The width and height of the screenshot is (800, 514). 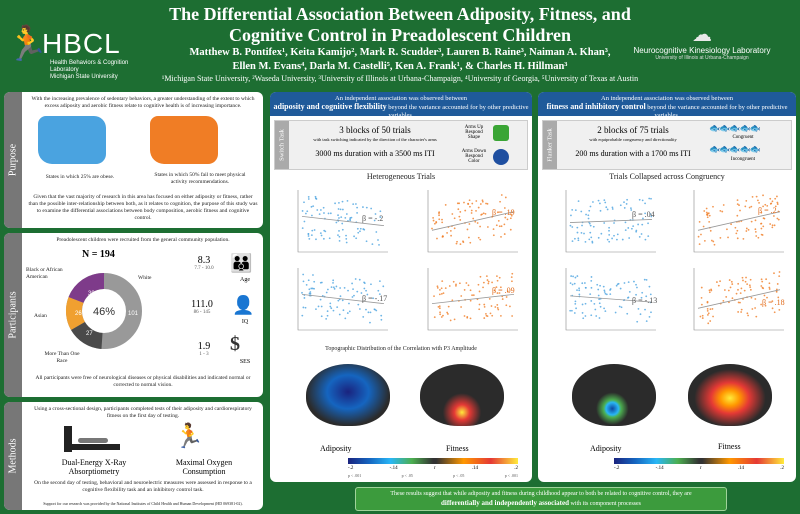 I want to click on switch-topo-adiposity, so click(x=348, y=395).